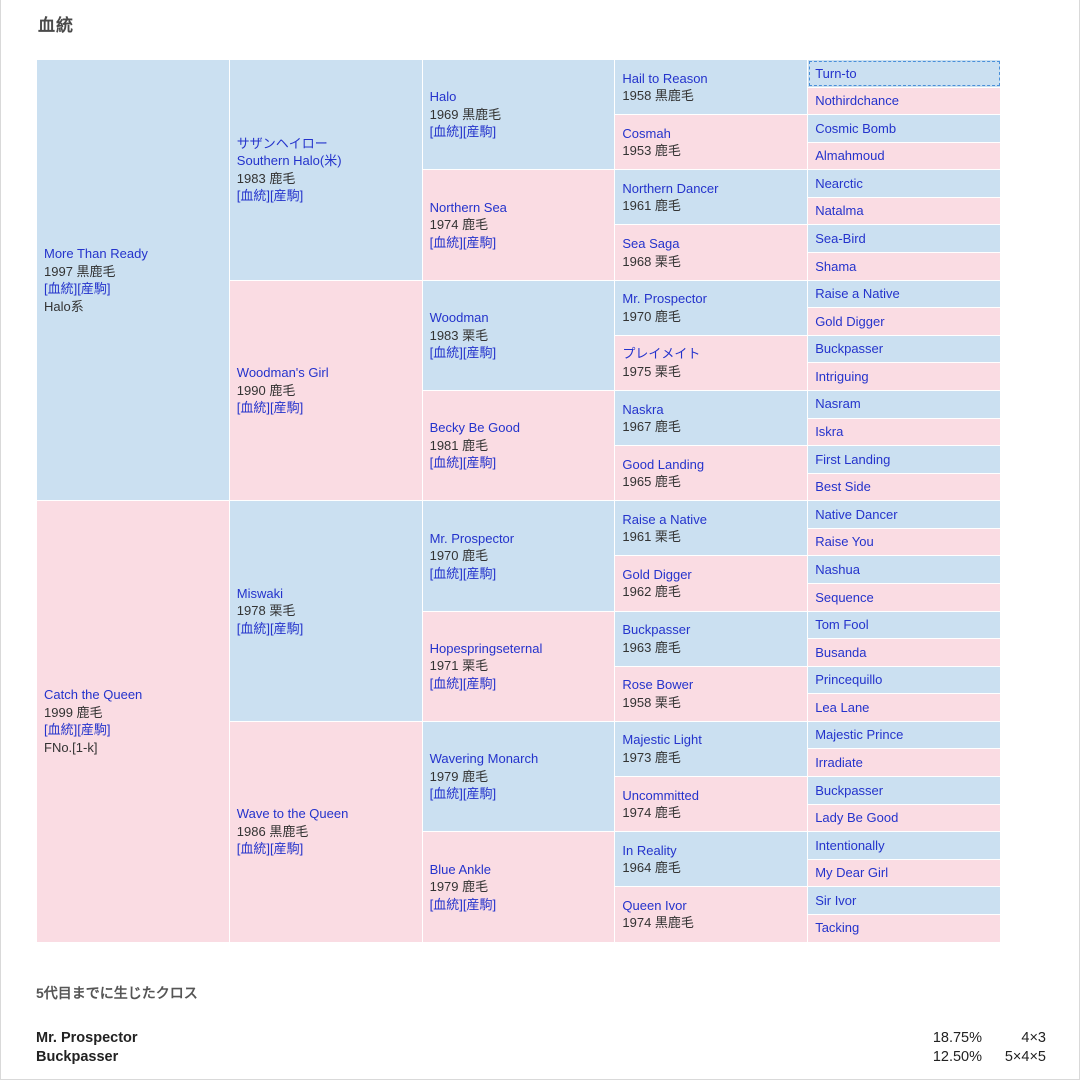 The image size is (1080, 1080). I want to click on horse-link: Almahmoud, so click(850, 156).